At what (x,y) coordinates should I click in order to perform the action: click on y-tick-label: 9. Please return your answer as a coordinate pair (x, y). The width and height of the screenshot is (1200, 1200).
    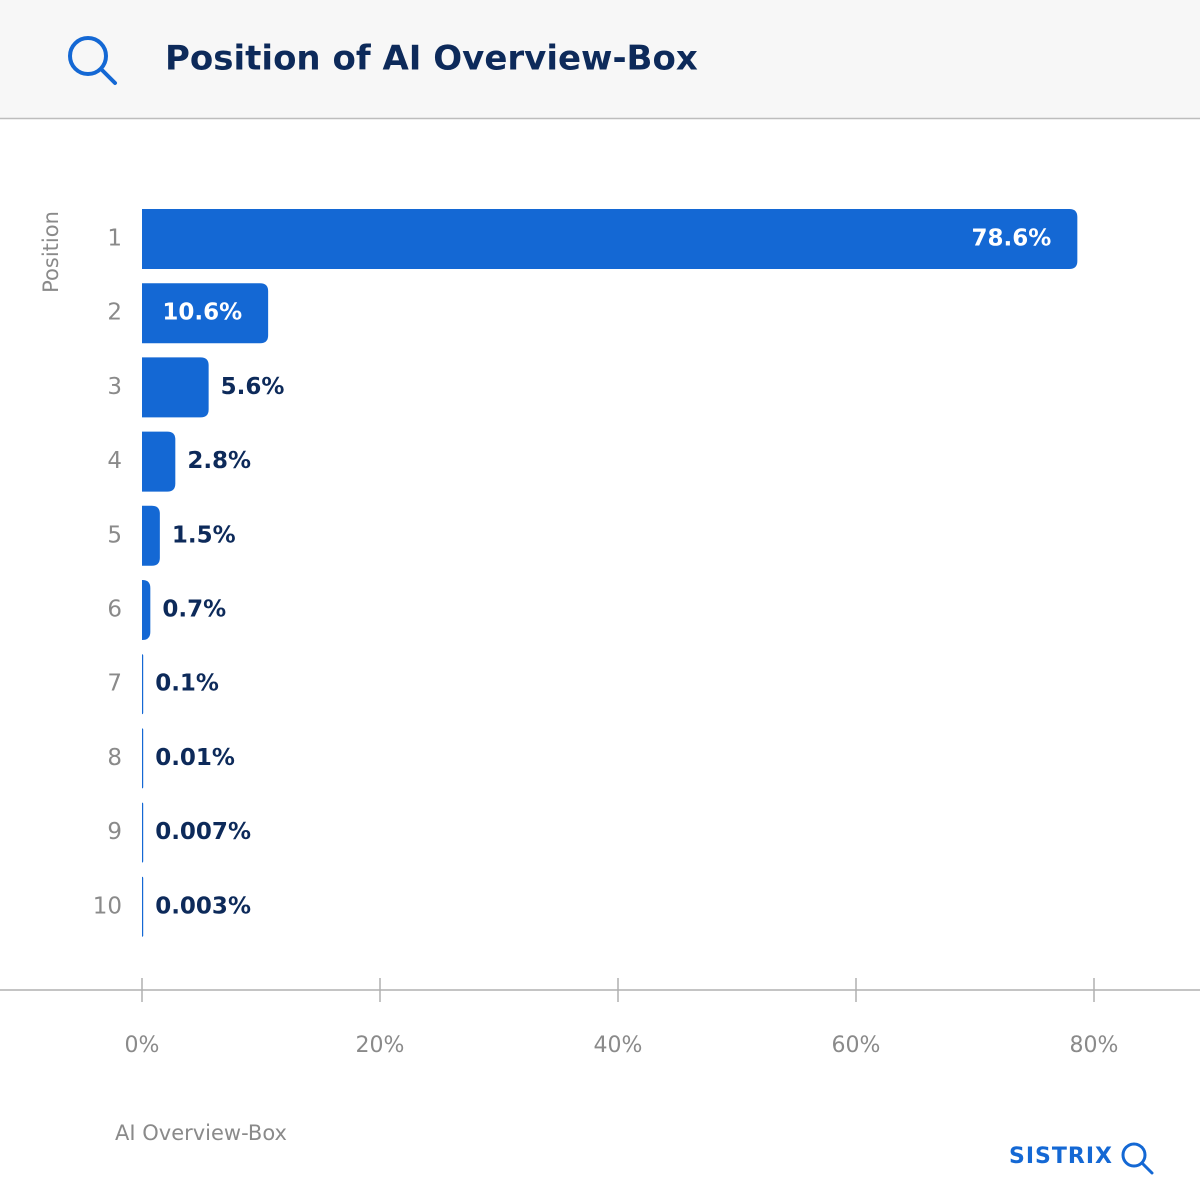
    Looking at the image, I should click on (114, 832).